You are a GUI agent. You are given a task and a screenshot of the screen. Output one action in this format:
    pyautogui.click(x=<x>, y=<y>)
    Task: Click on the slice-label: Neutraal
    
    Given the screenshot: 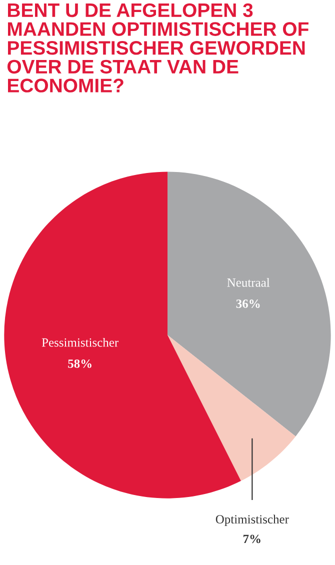 What is the action you would take?
    pyautogui.click(x=248, y=282)
    